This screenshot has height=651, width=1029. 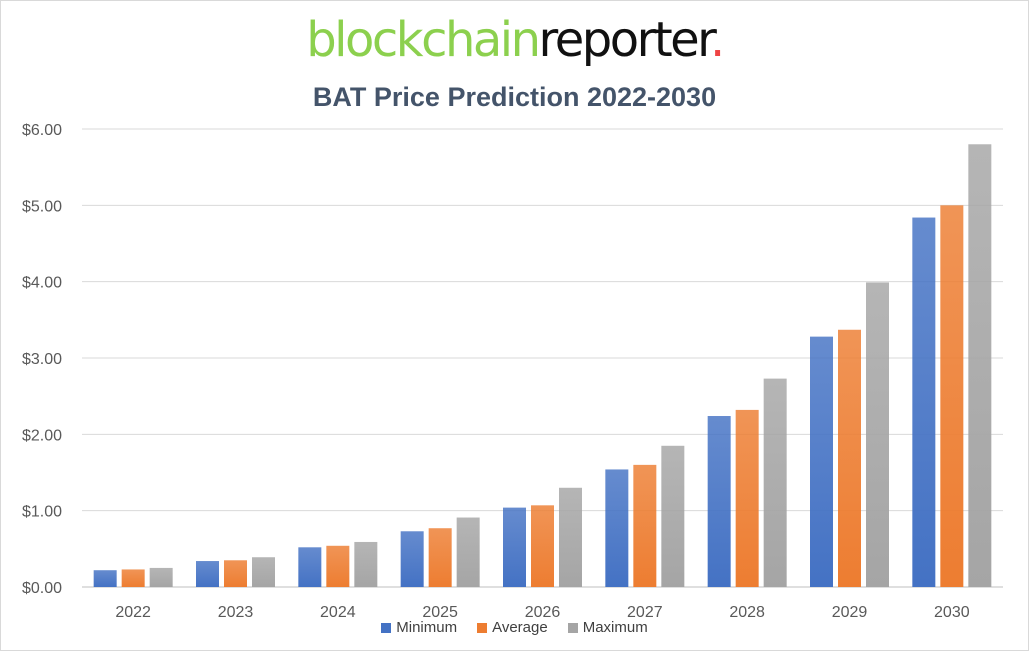 I want to click on bar-maximum-2024, so click(x=366, y=564).